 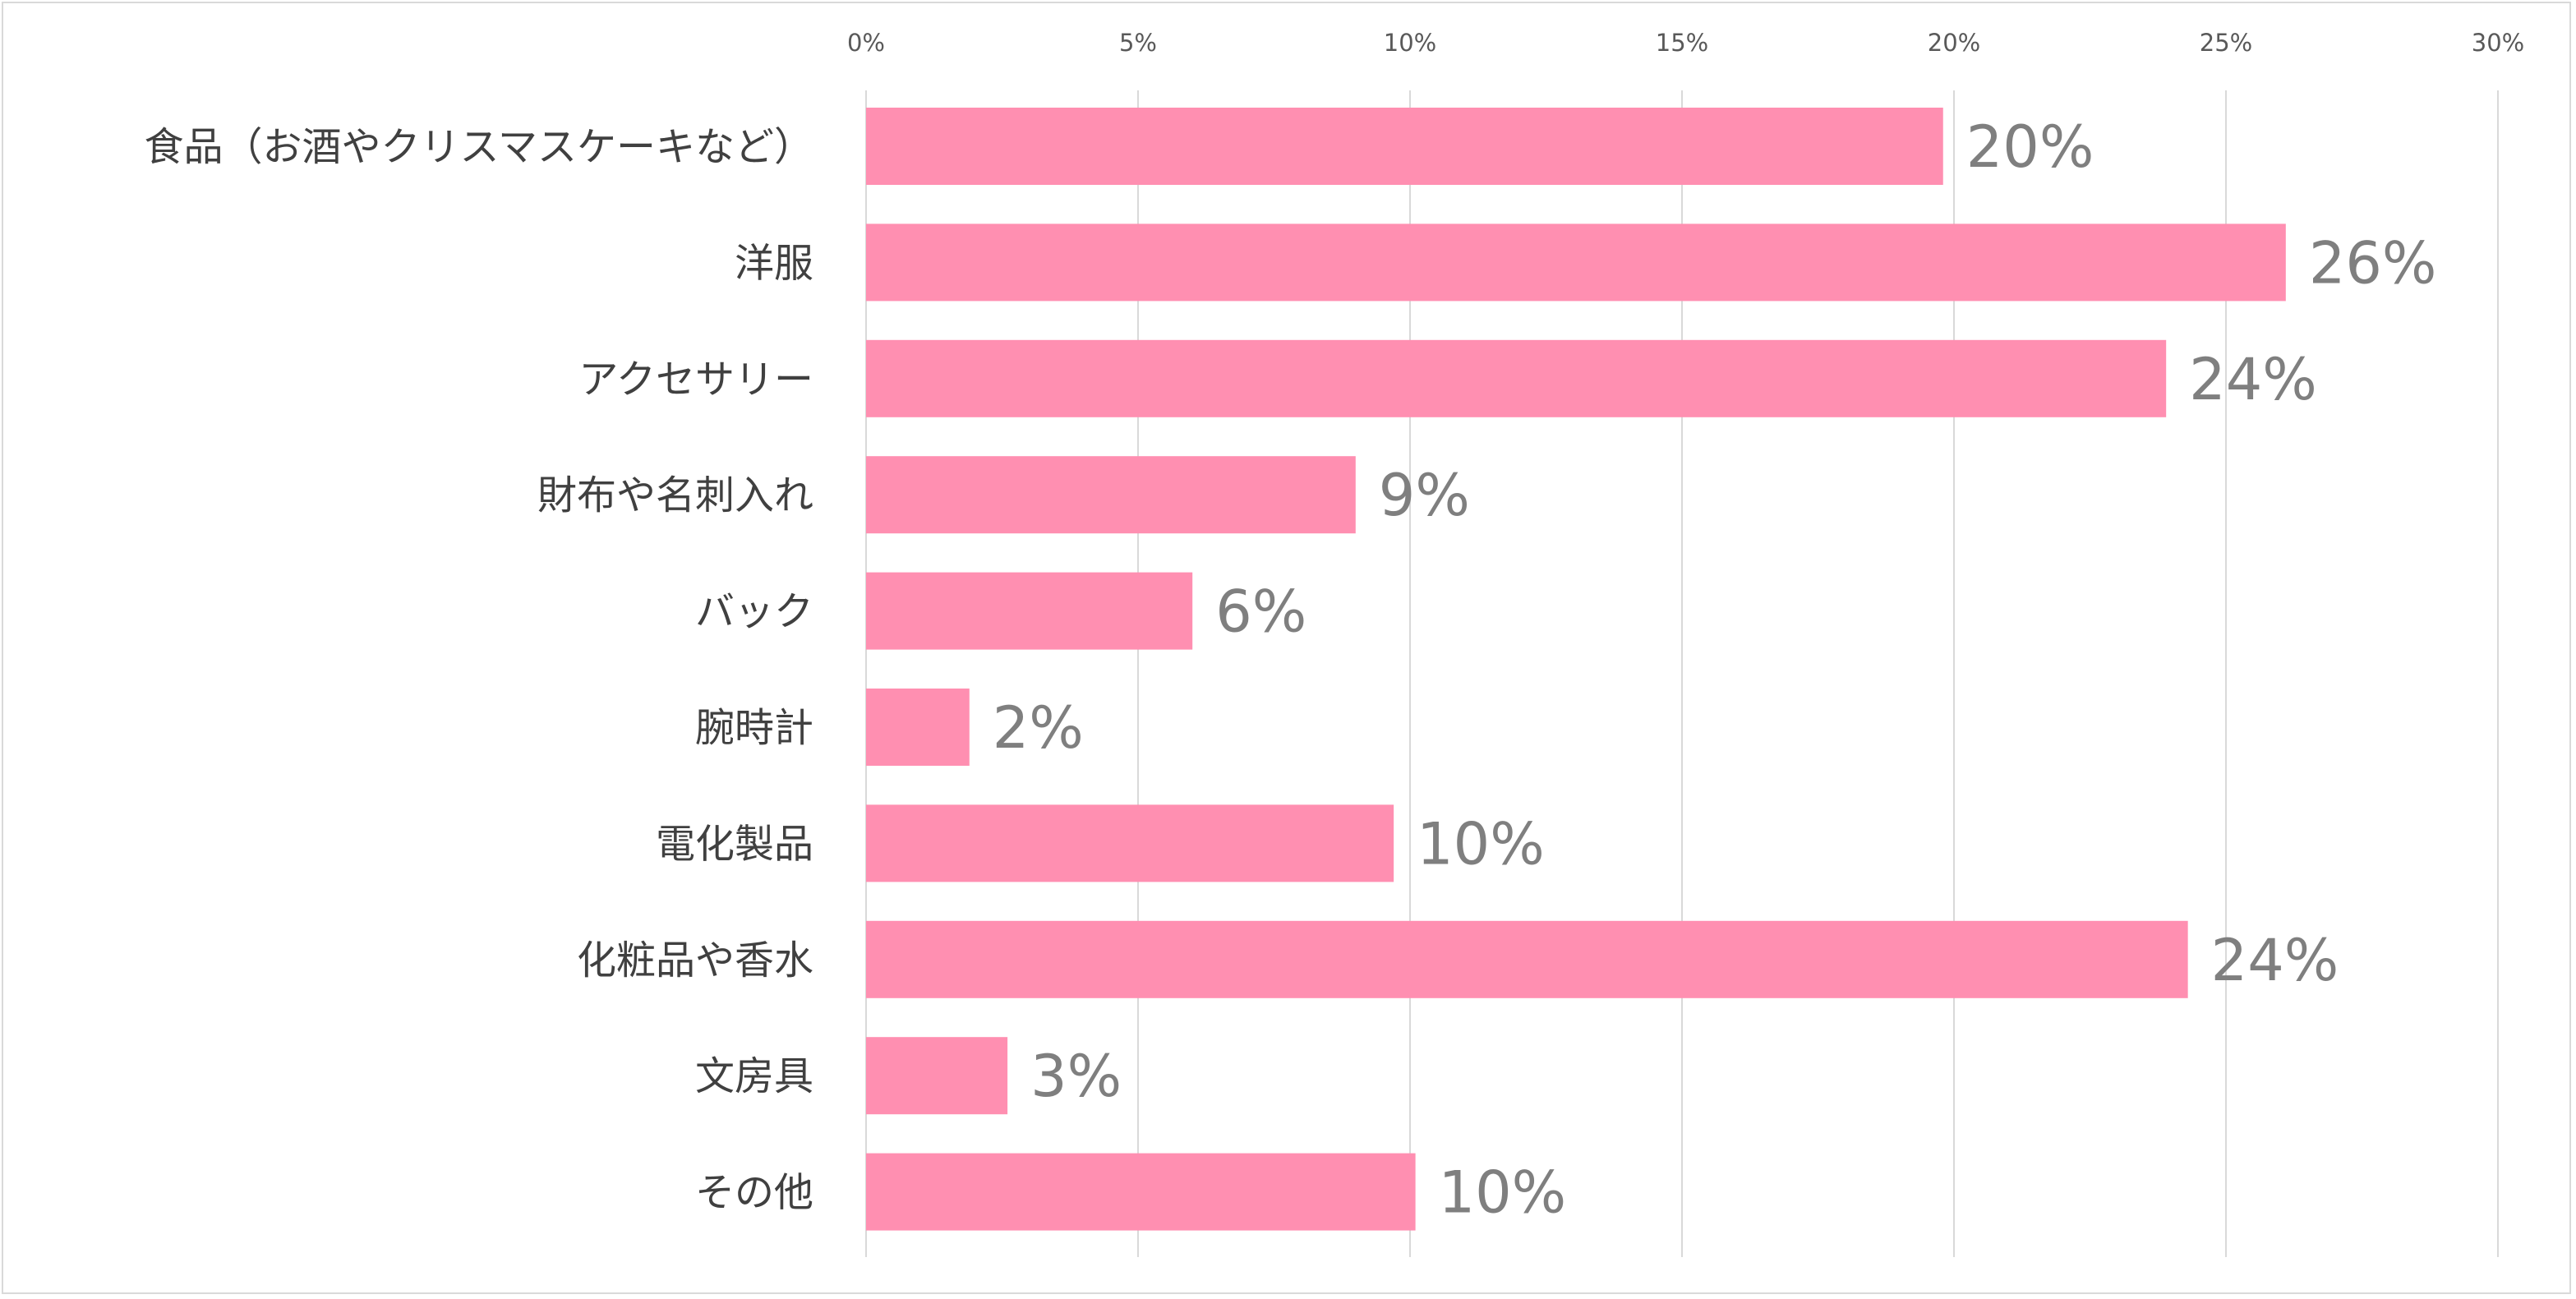 What do you see at coordinates (2373, 263) in the screenshot?
I see `data-label: 26%` at bounding box center [2373, 263].